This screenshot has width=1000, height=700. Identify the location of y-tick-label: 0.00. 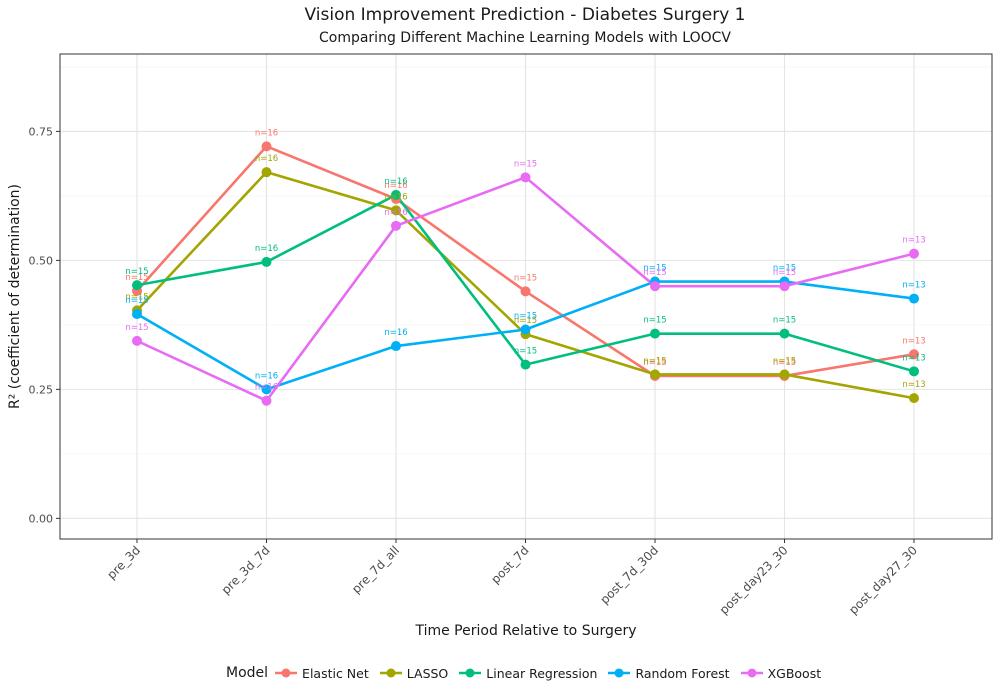
(41, 518).